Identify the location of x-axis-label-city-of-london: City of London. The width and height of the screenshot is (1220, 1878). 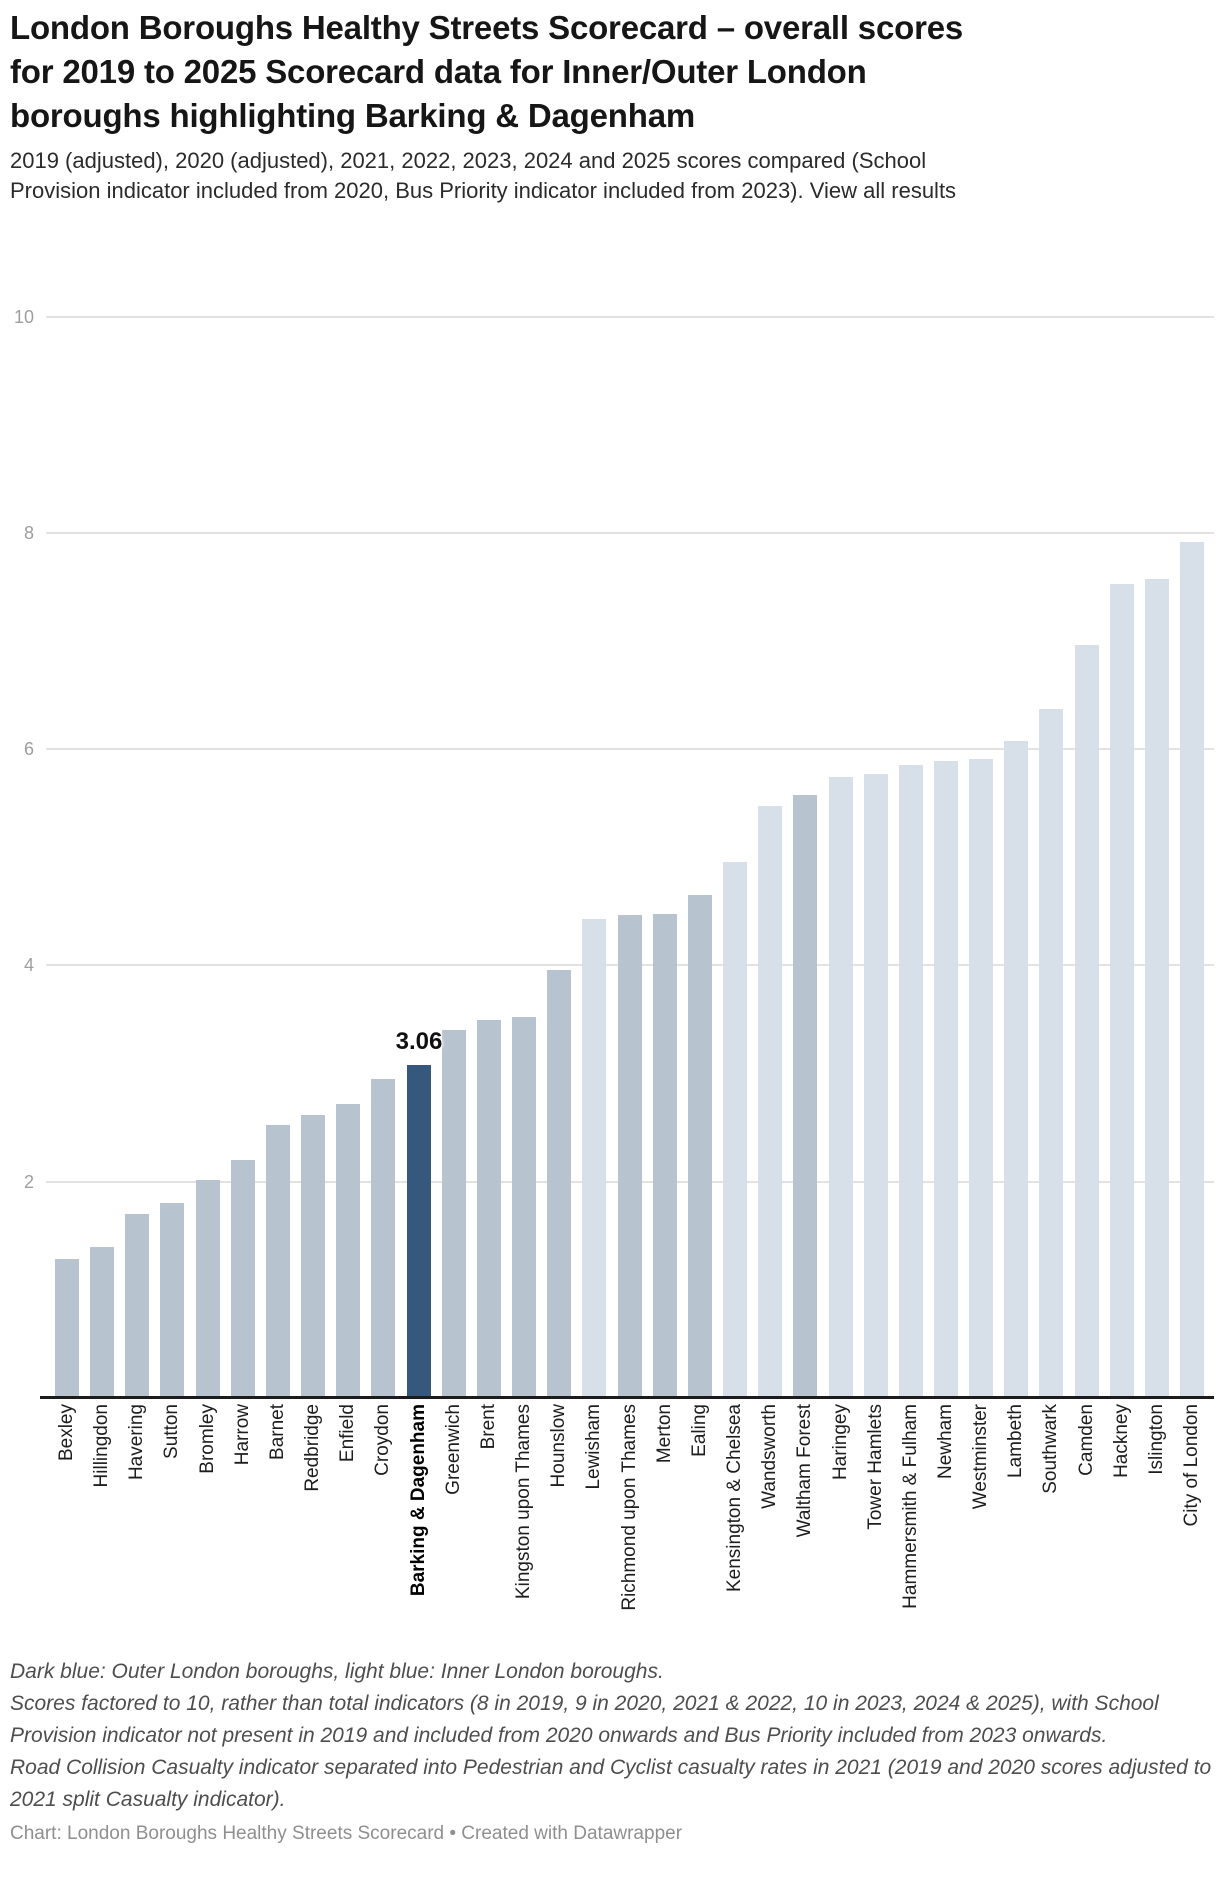
(1191, 1465).